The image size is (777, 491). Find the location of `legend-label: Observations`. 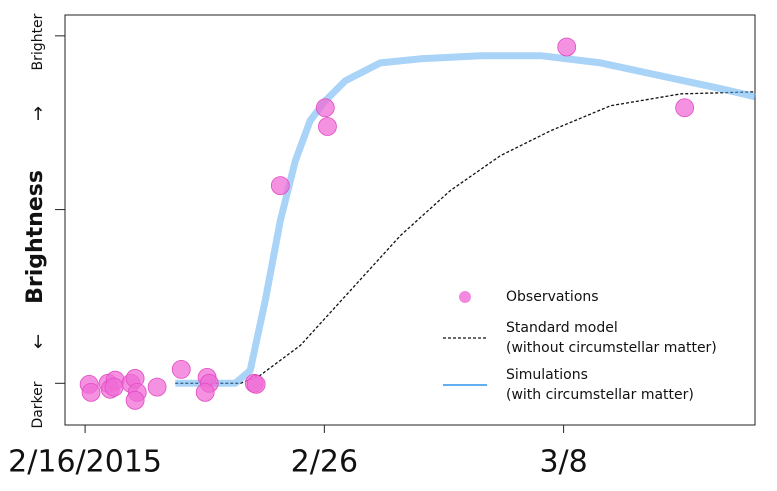

legend-label: Observations is located at coordinates (552, 297).